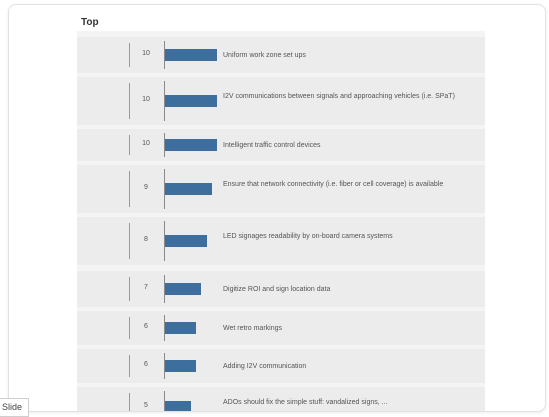 This screenshot has height=417, width=549. Describe the element at coordinates (272, 145) in the screenshot. I see `category-label: Intelligent traffic control devices` at that location.